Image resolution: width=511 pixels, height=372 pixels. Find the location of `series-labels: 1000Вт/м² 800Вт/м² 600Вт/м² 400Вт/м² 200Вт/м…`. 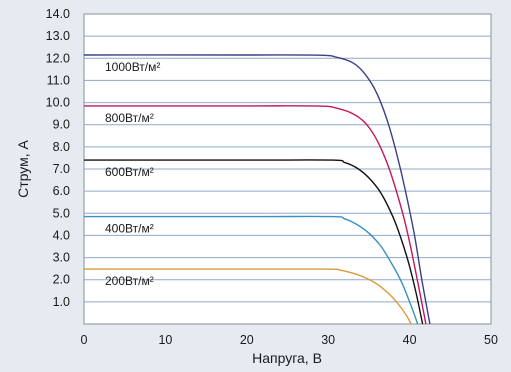

series-labels: 1000Вт/м² 800Вт/м² 600Вт/м² 400Вт/м² 200Вт/м… is located at coordinates (132, 174).